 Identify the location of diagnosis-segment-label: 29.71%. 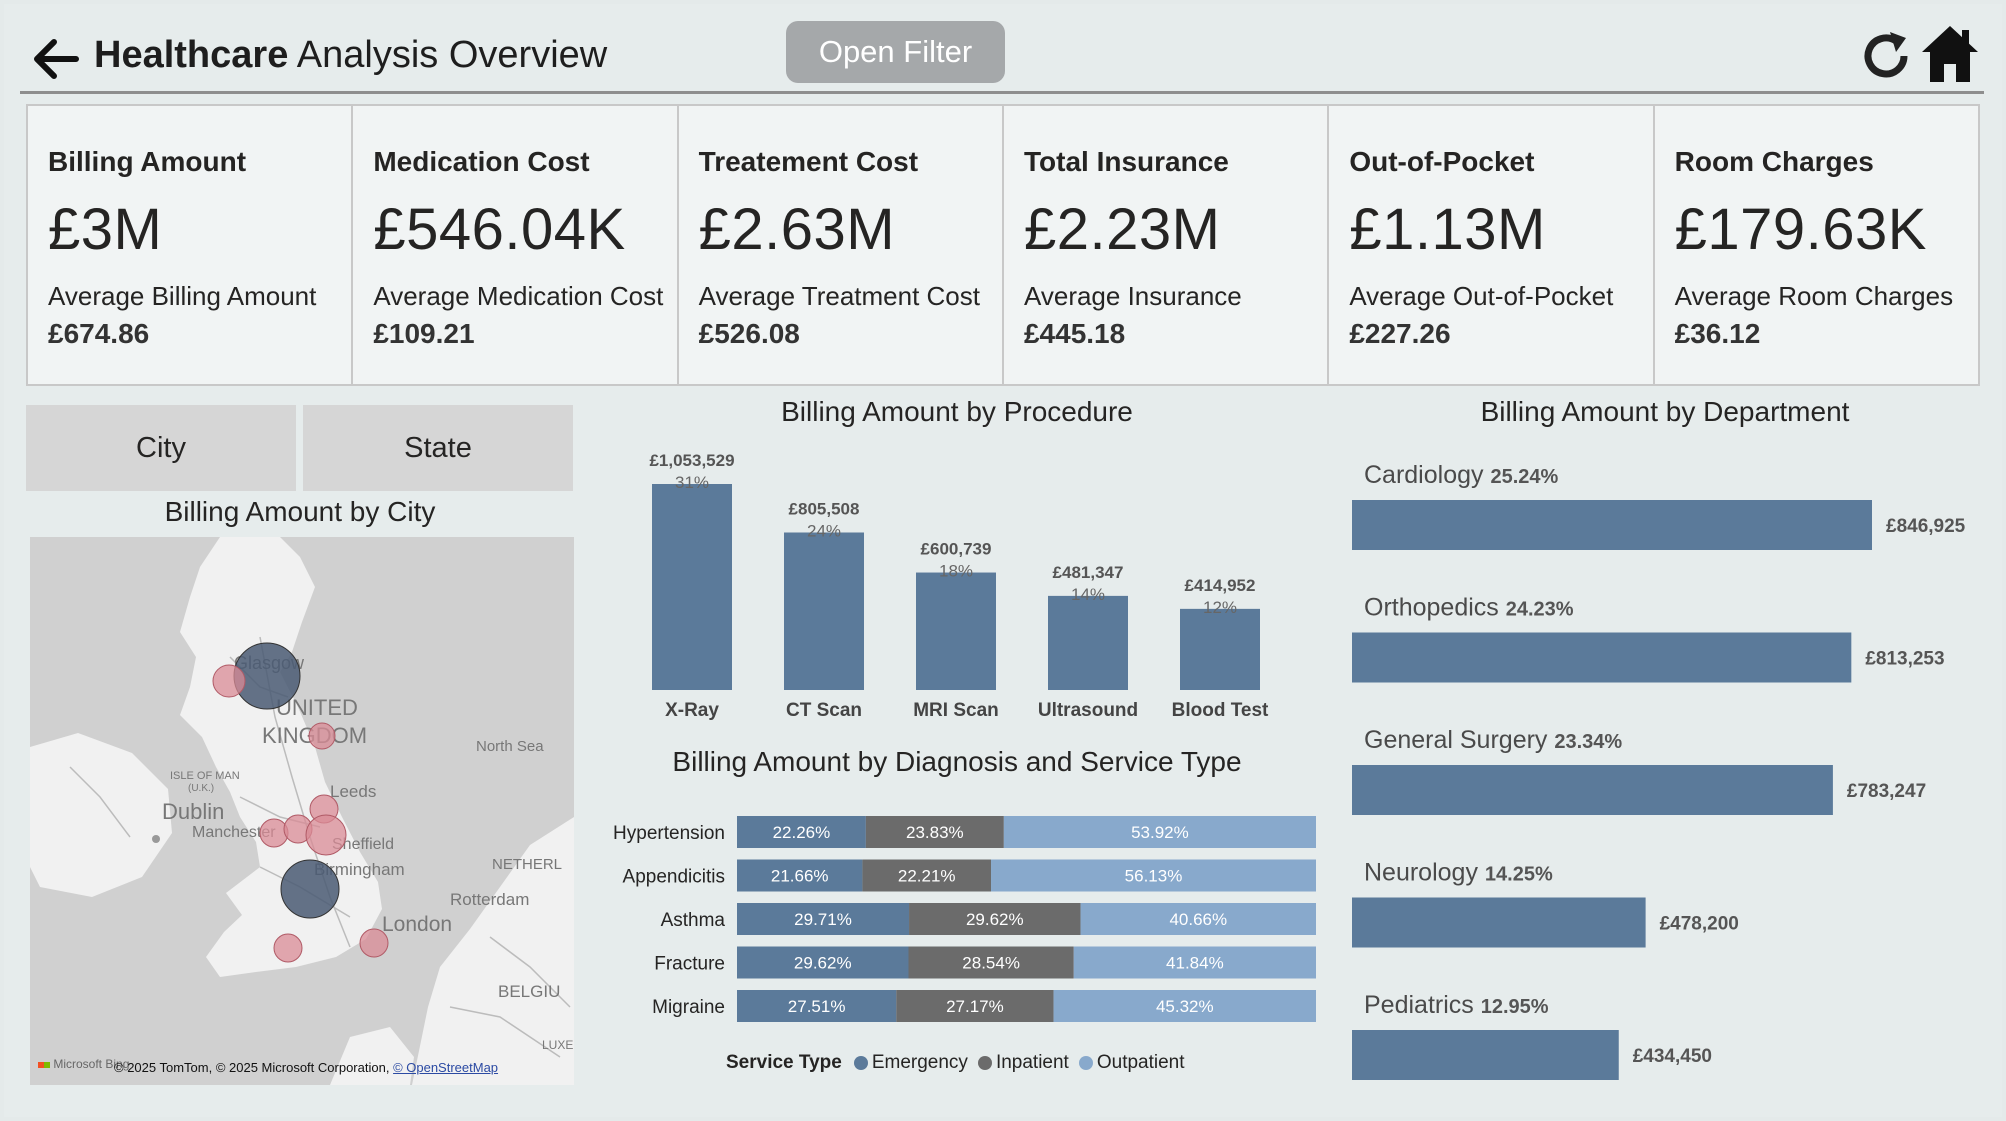
(823, 919).